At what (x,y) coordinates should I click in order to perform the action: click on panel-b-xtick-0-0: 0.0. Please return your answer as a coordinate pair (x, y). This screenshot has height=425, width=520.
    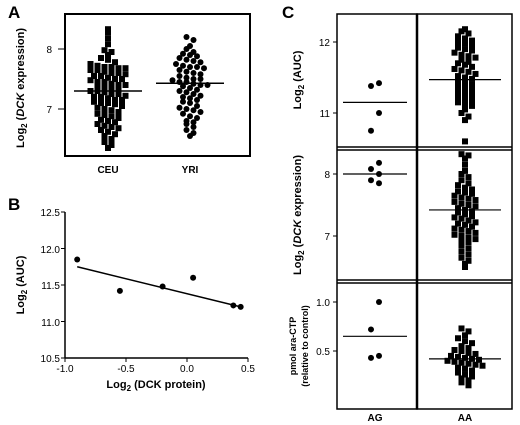
    Looking at the image, I should click on (187, 369).